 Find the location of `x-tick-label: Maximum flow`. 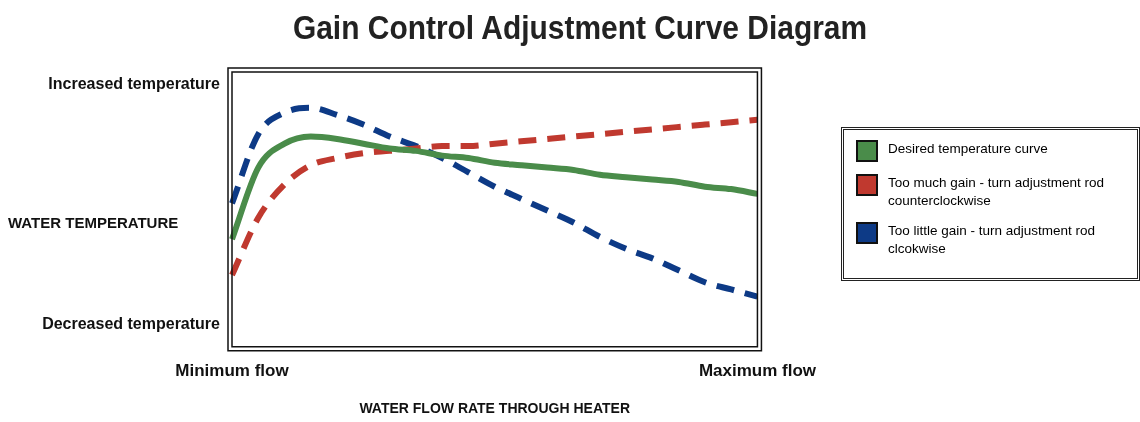

x-tick-label: Maximum flow is located at coordinates (757, 370).